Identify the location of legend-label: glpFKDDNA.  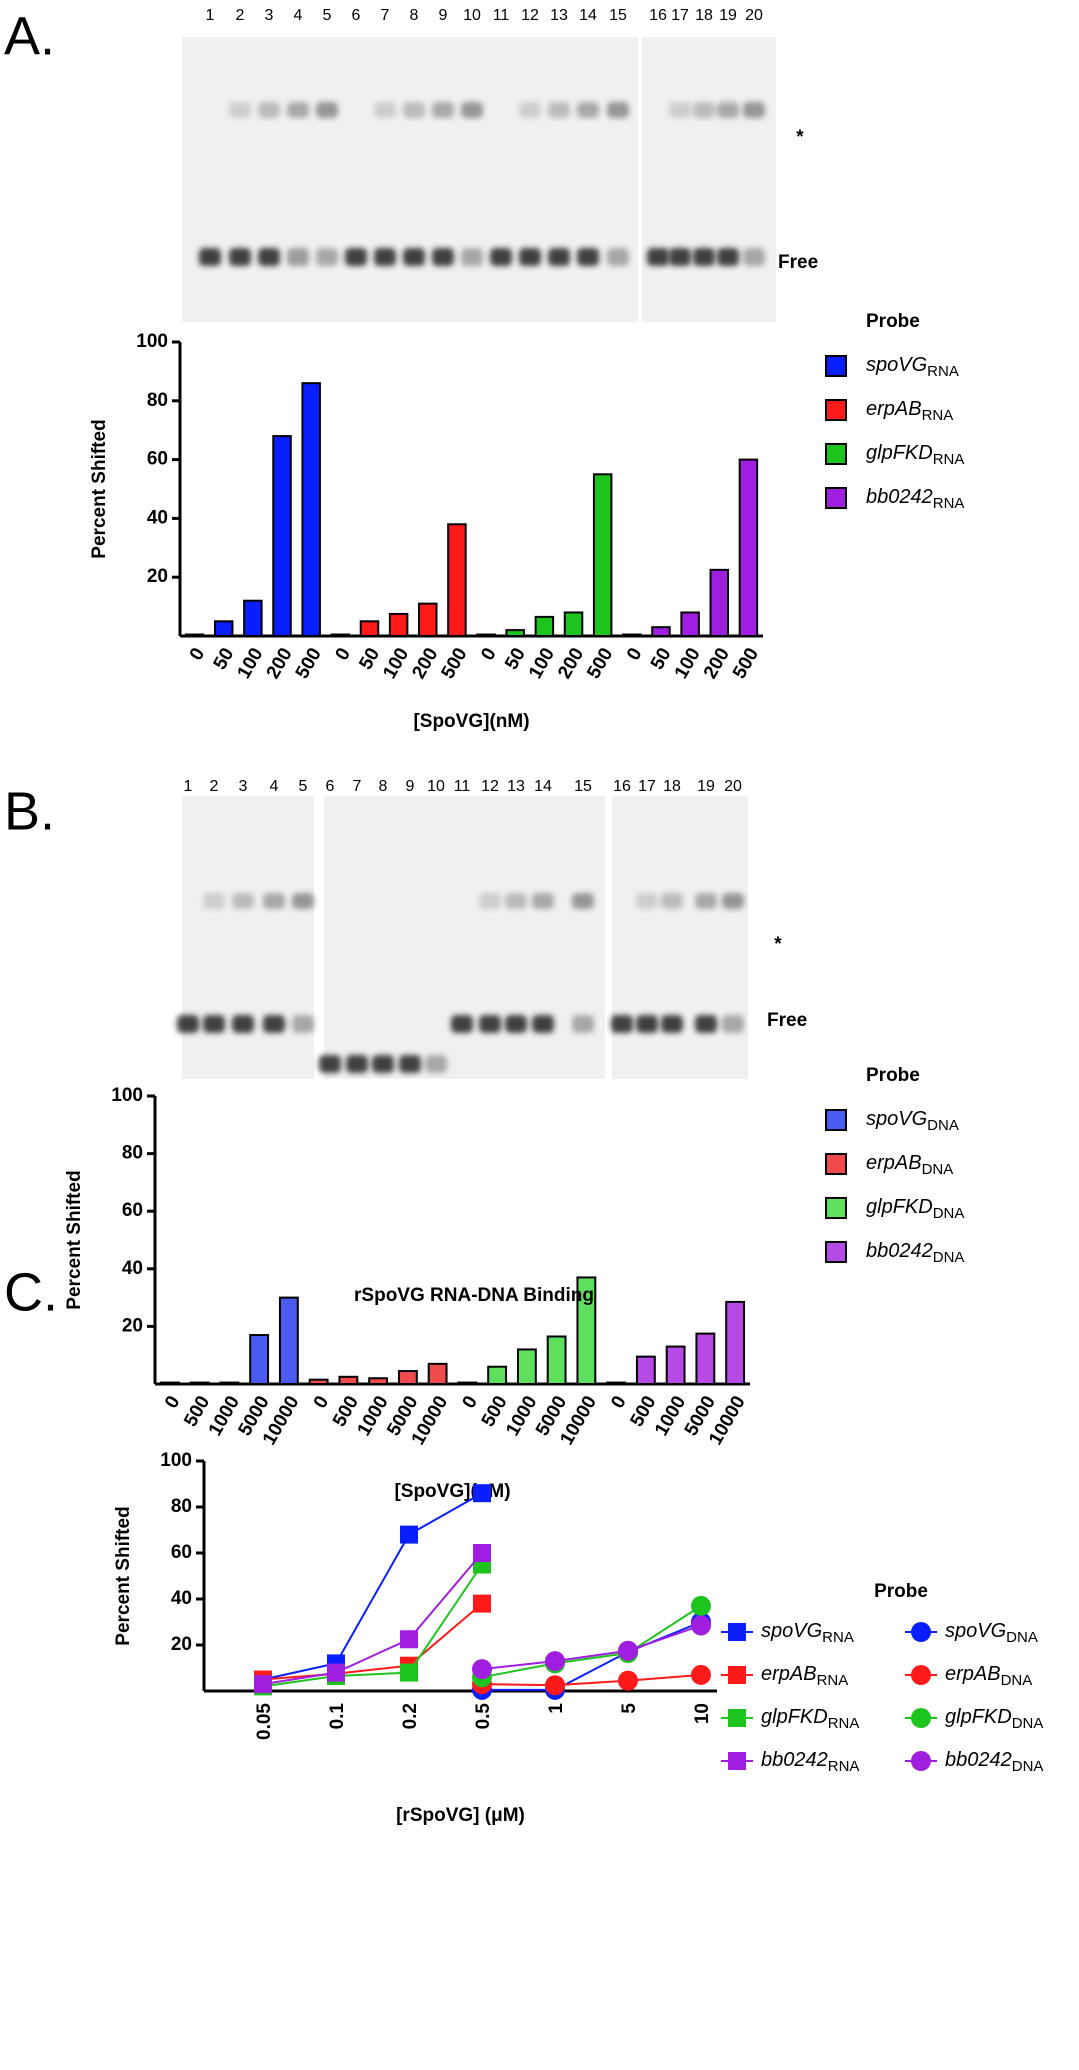
(994, 1719).